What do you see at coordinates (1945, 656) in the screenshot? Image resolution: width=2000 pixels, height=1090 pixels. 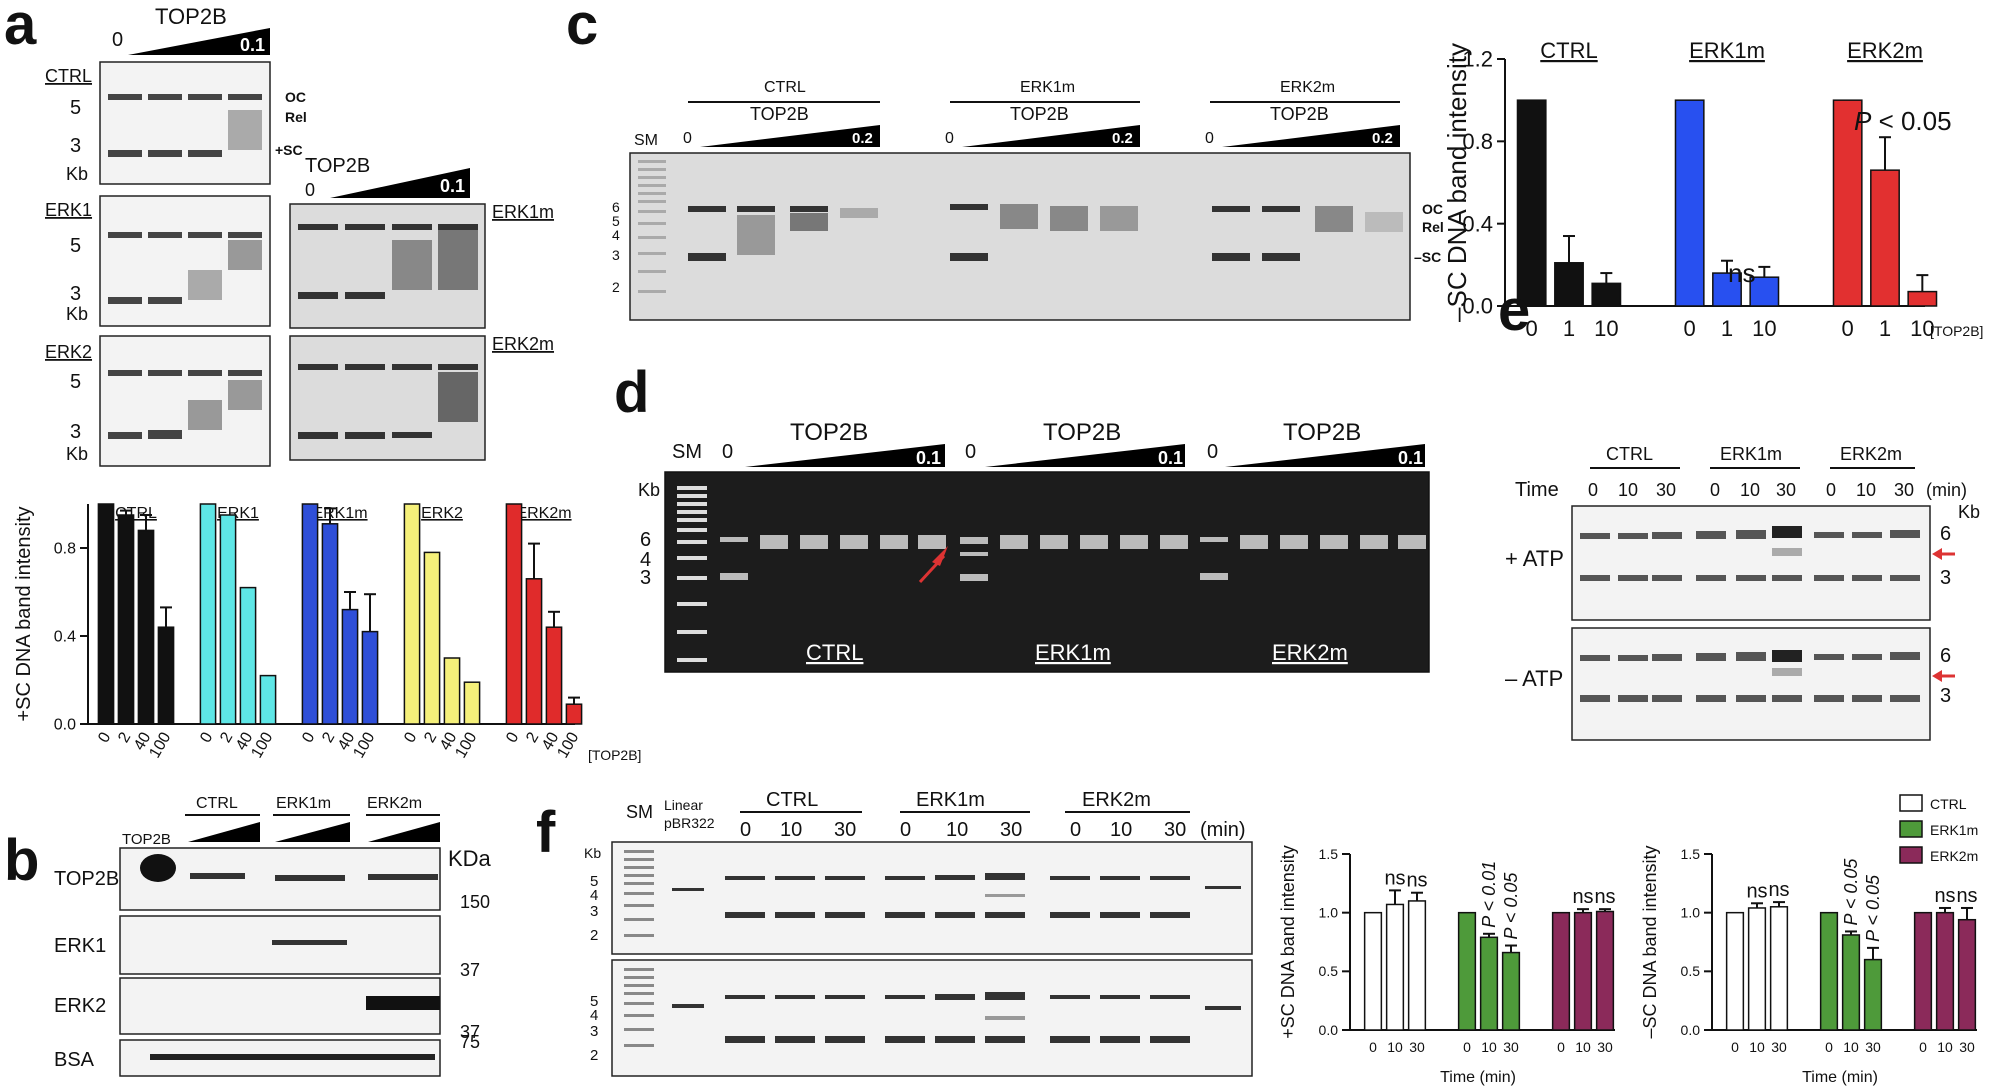 I see `e-tick-6b: 6` at bounding box center [1945, 656].